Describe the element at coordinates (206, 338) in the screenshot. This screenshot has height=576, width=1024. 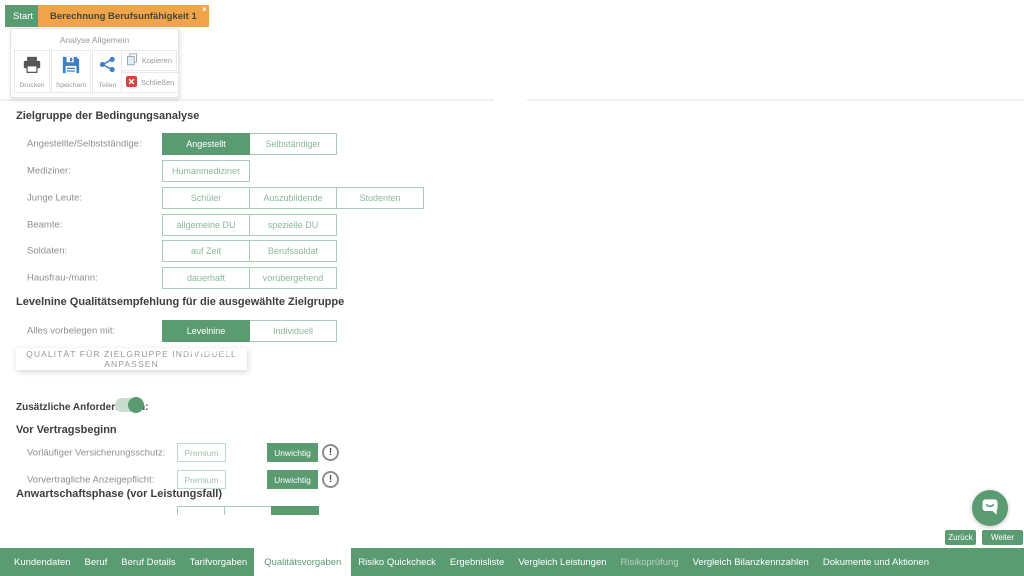
I see `segment-levelnine-empfehlung: Levelnine Empfehlung` at that location.